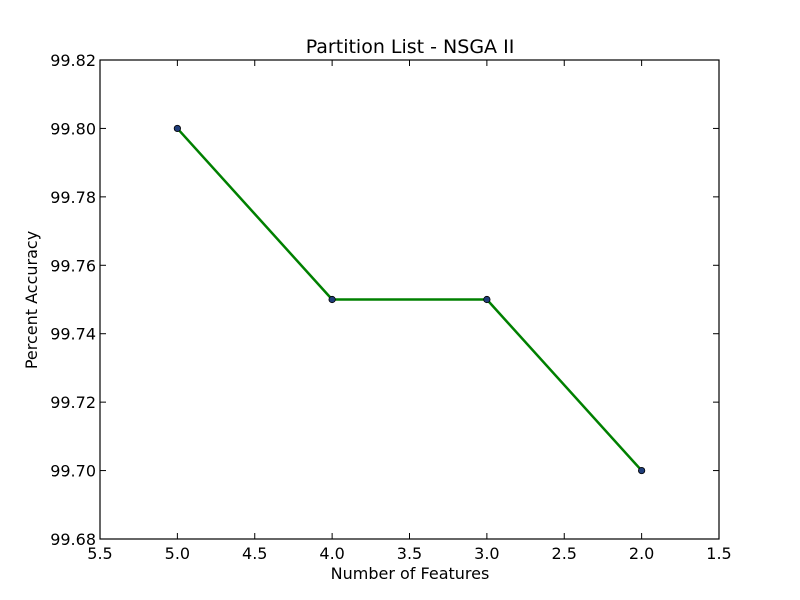  What do you see at coordinates (177, 553) in the screenshot?
I see `x-tick-label: 5.0` at bounding box center [177, 553].